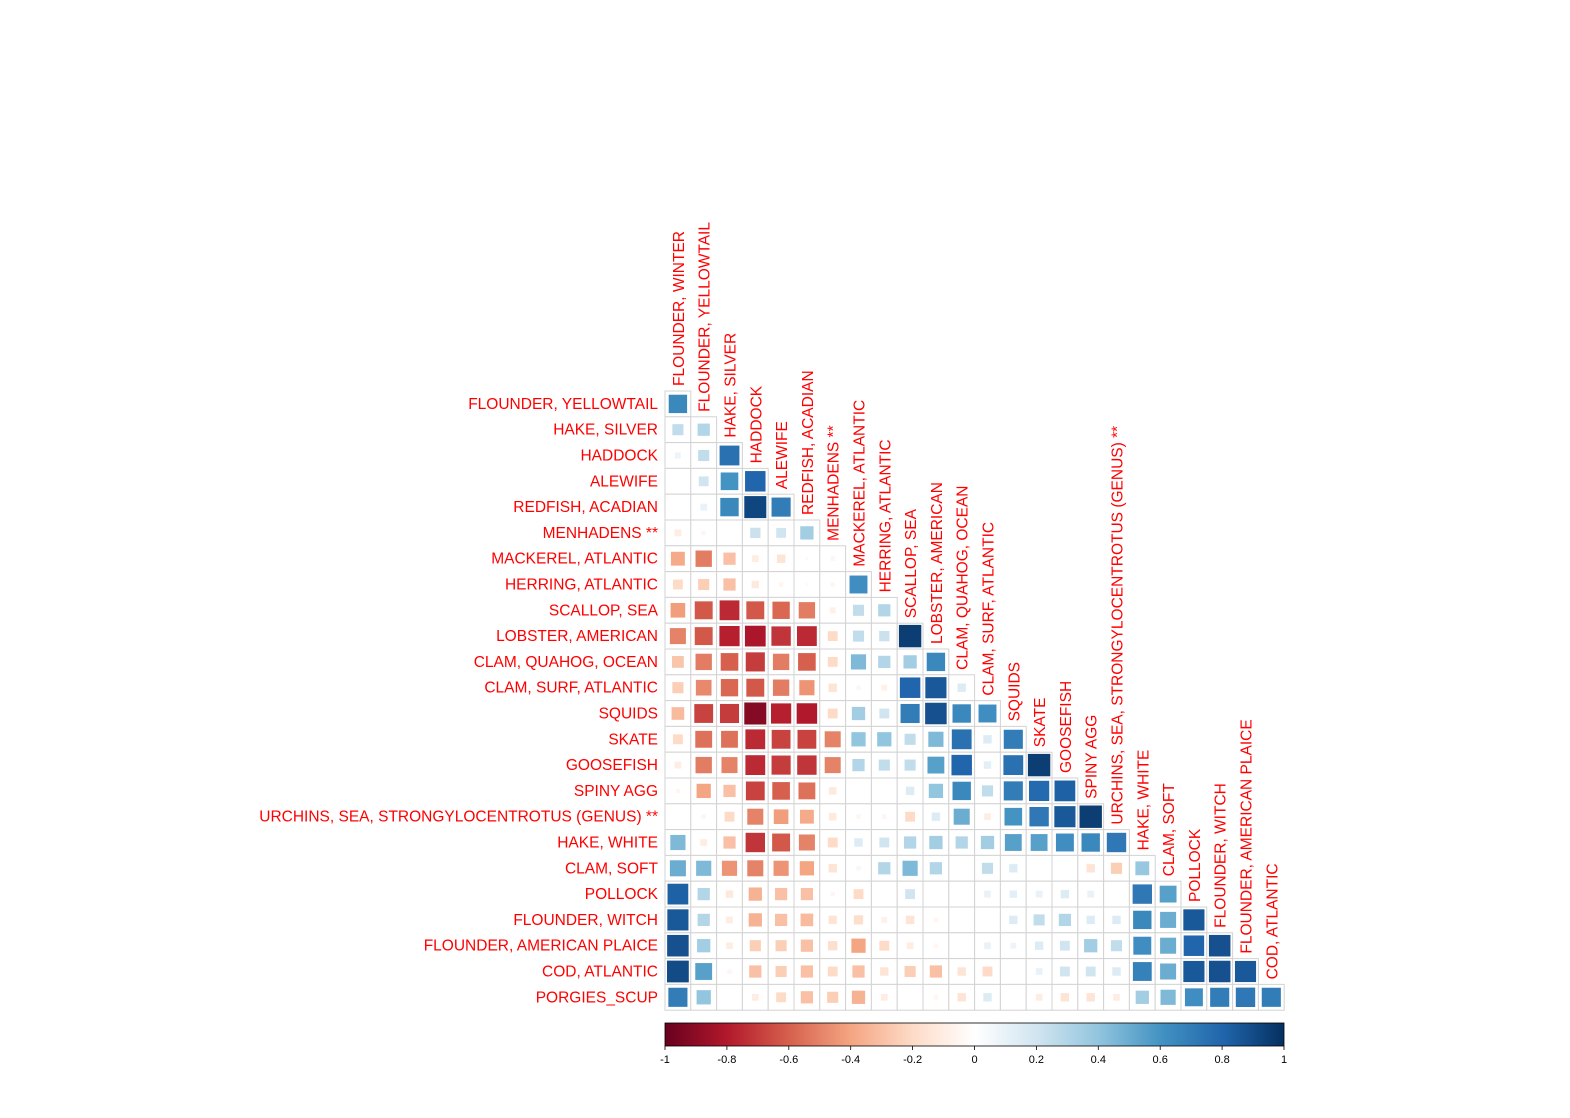 The image size is (1570, 1118). I want to click on column-label: HERRING, ATLANTIC, so click(885, 515).